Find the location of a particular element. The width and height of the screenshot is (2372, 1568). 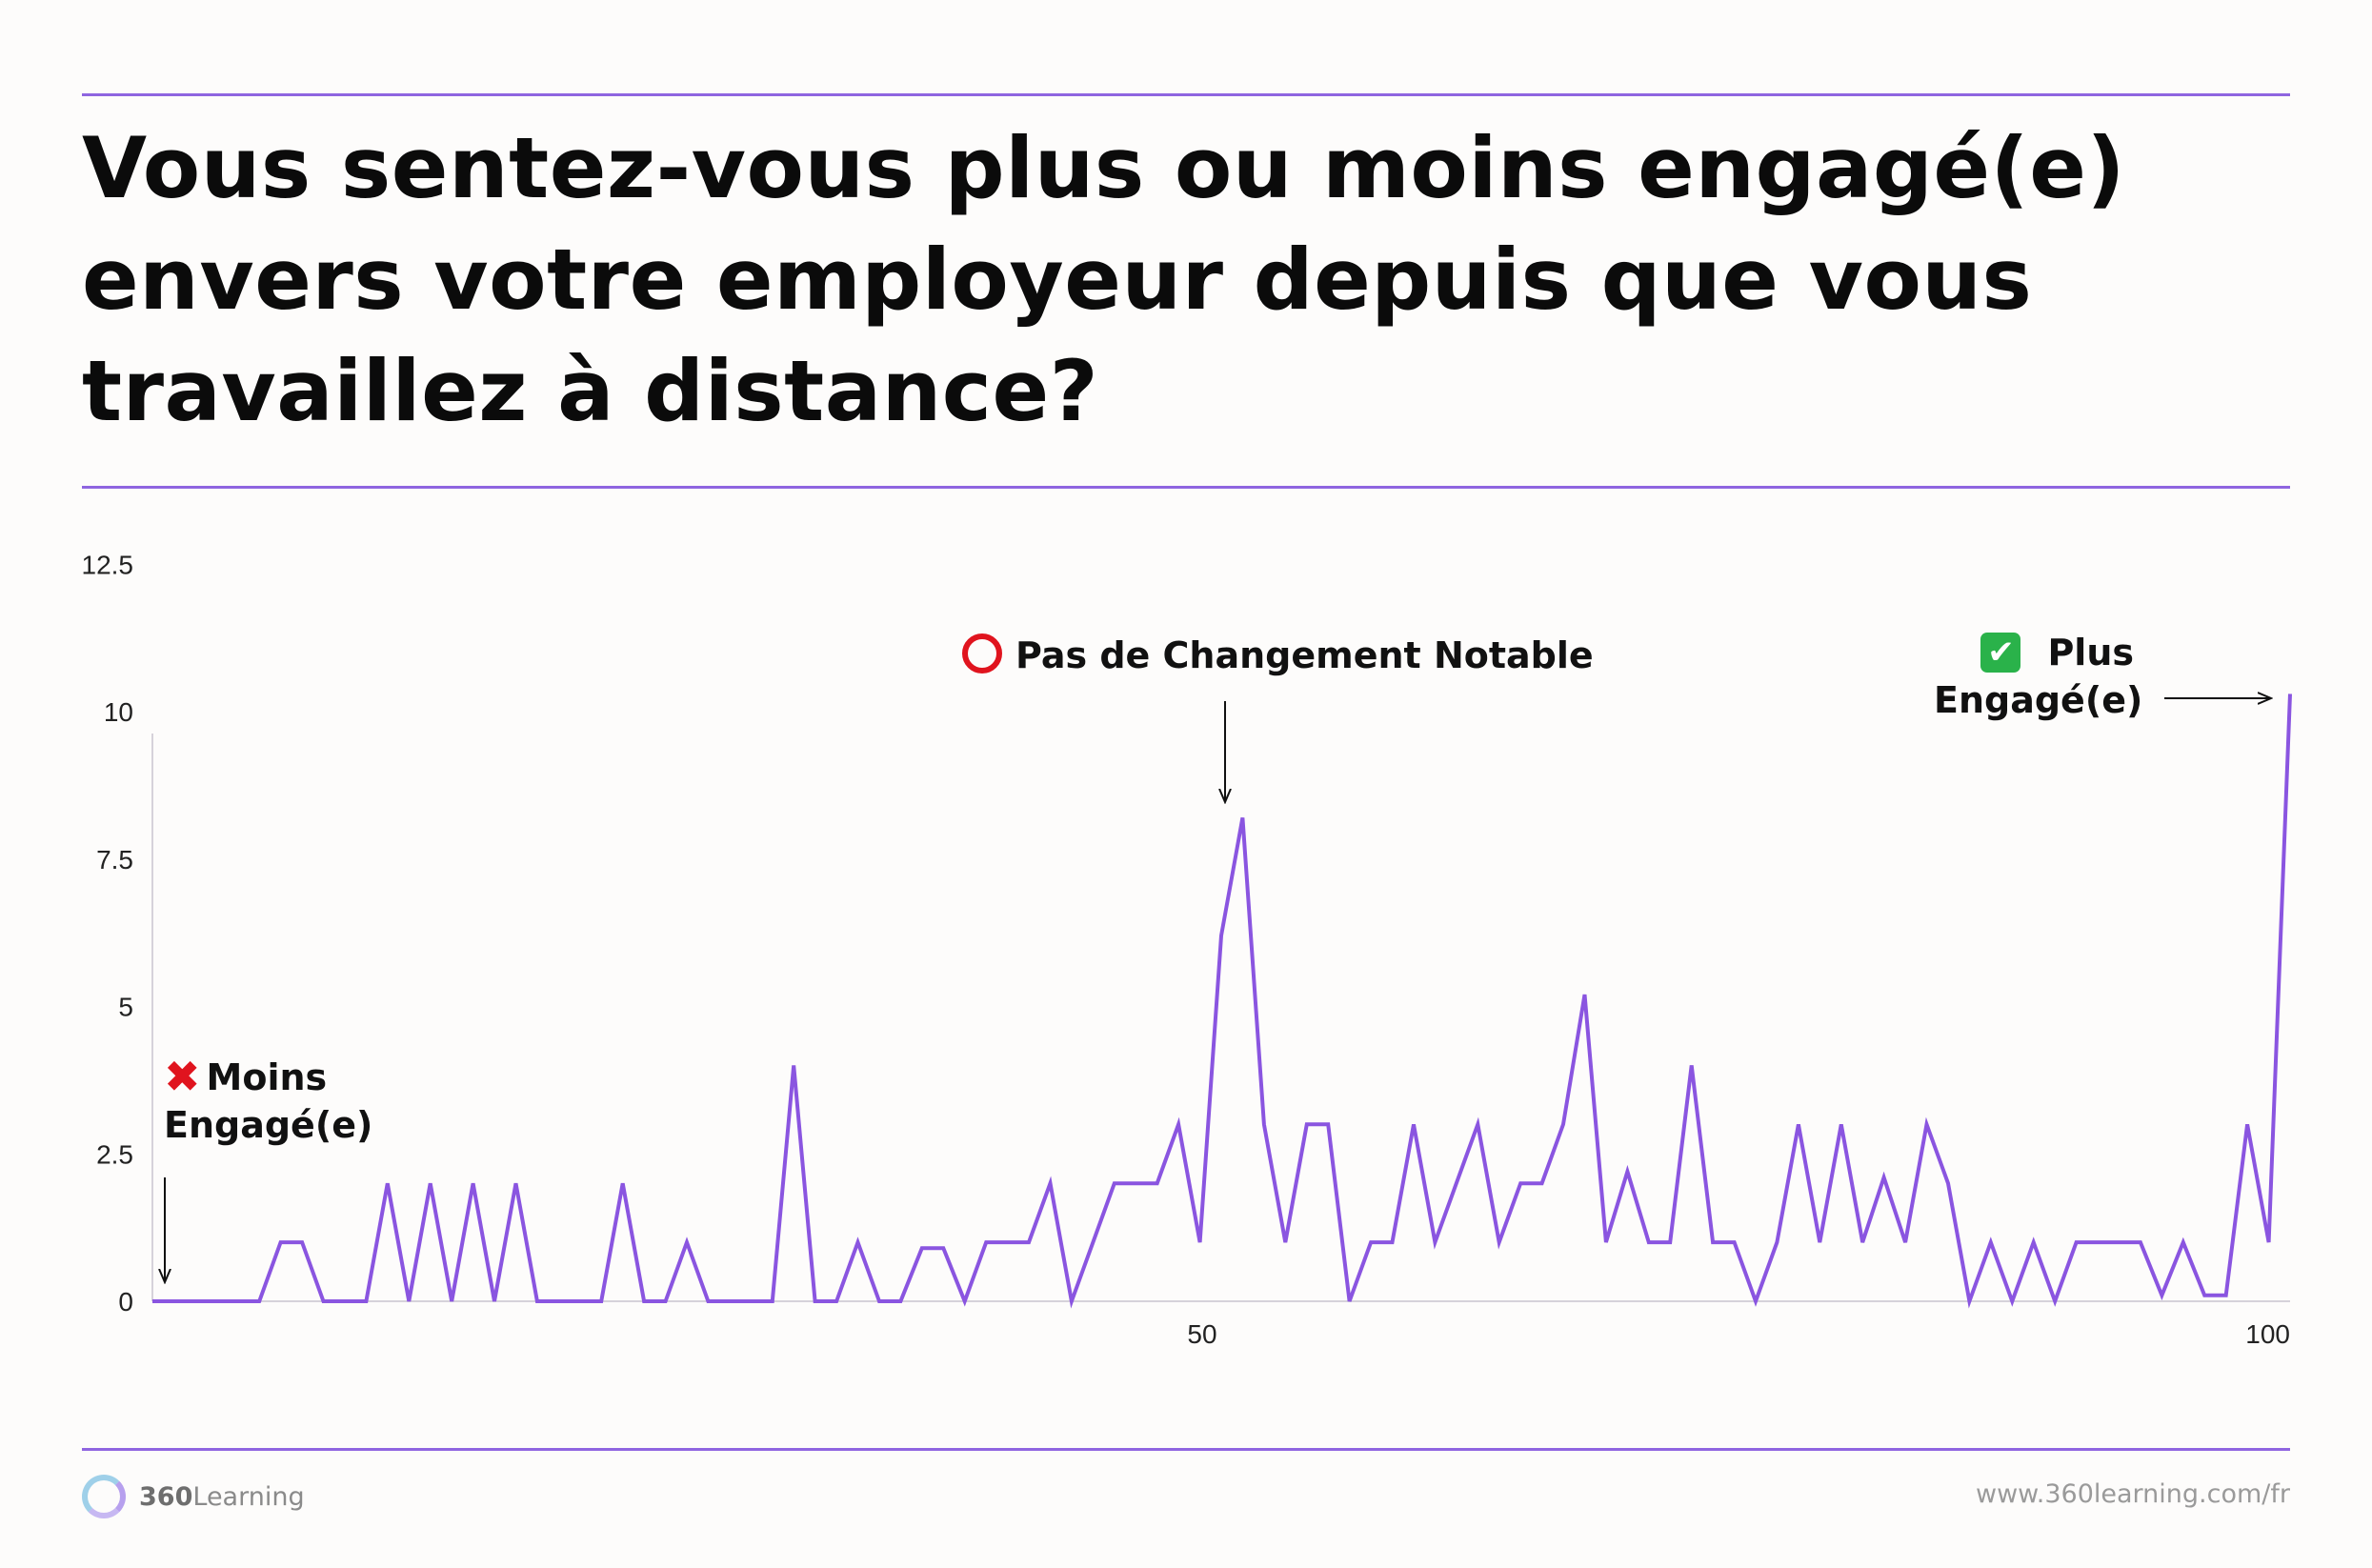

annotation-more-engaged: ✔ Plus Engagé(e) is located at coordinates (2038, 676).